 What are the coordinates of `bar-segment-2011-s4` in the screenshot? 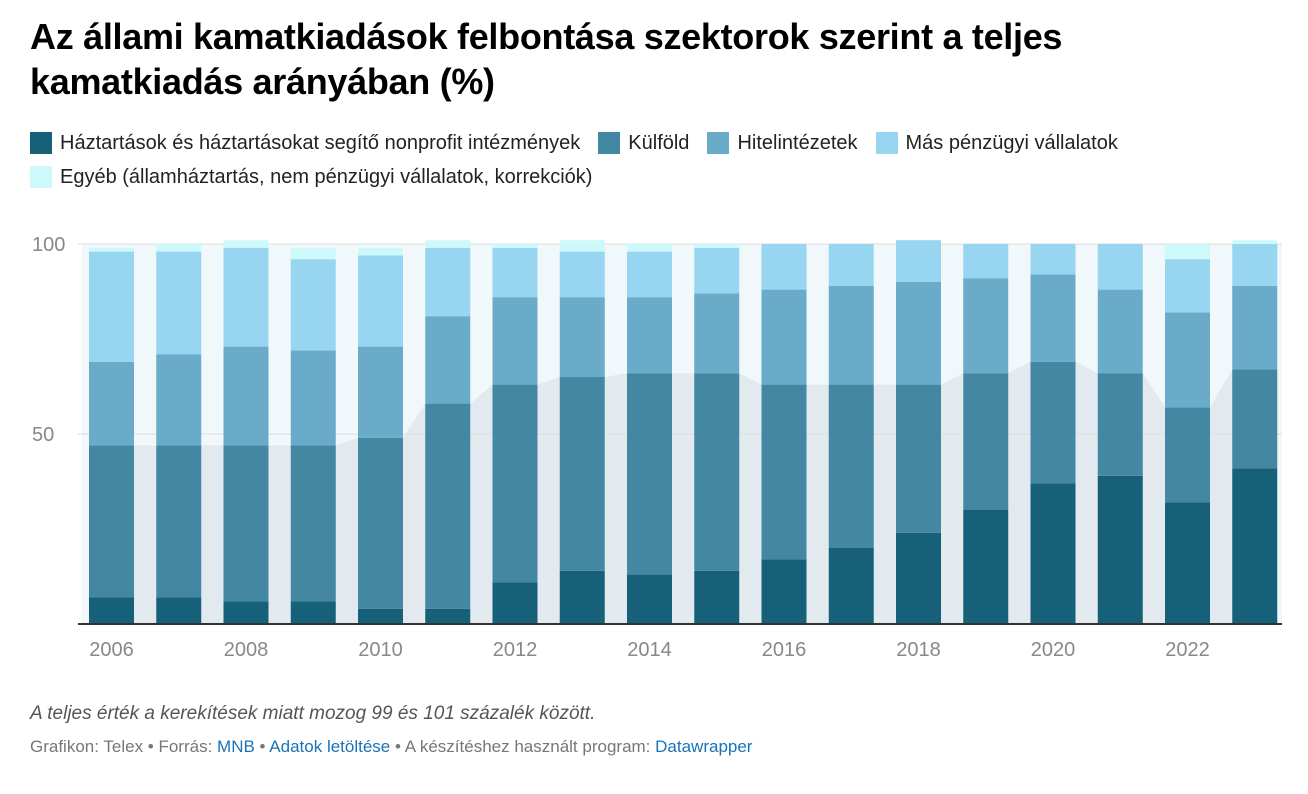 It's located at (448, 244).